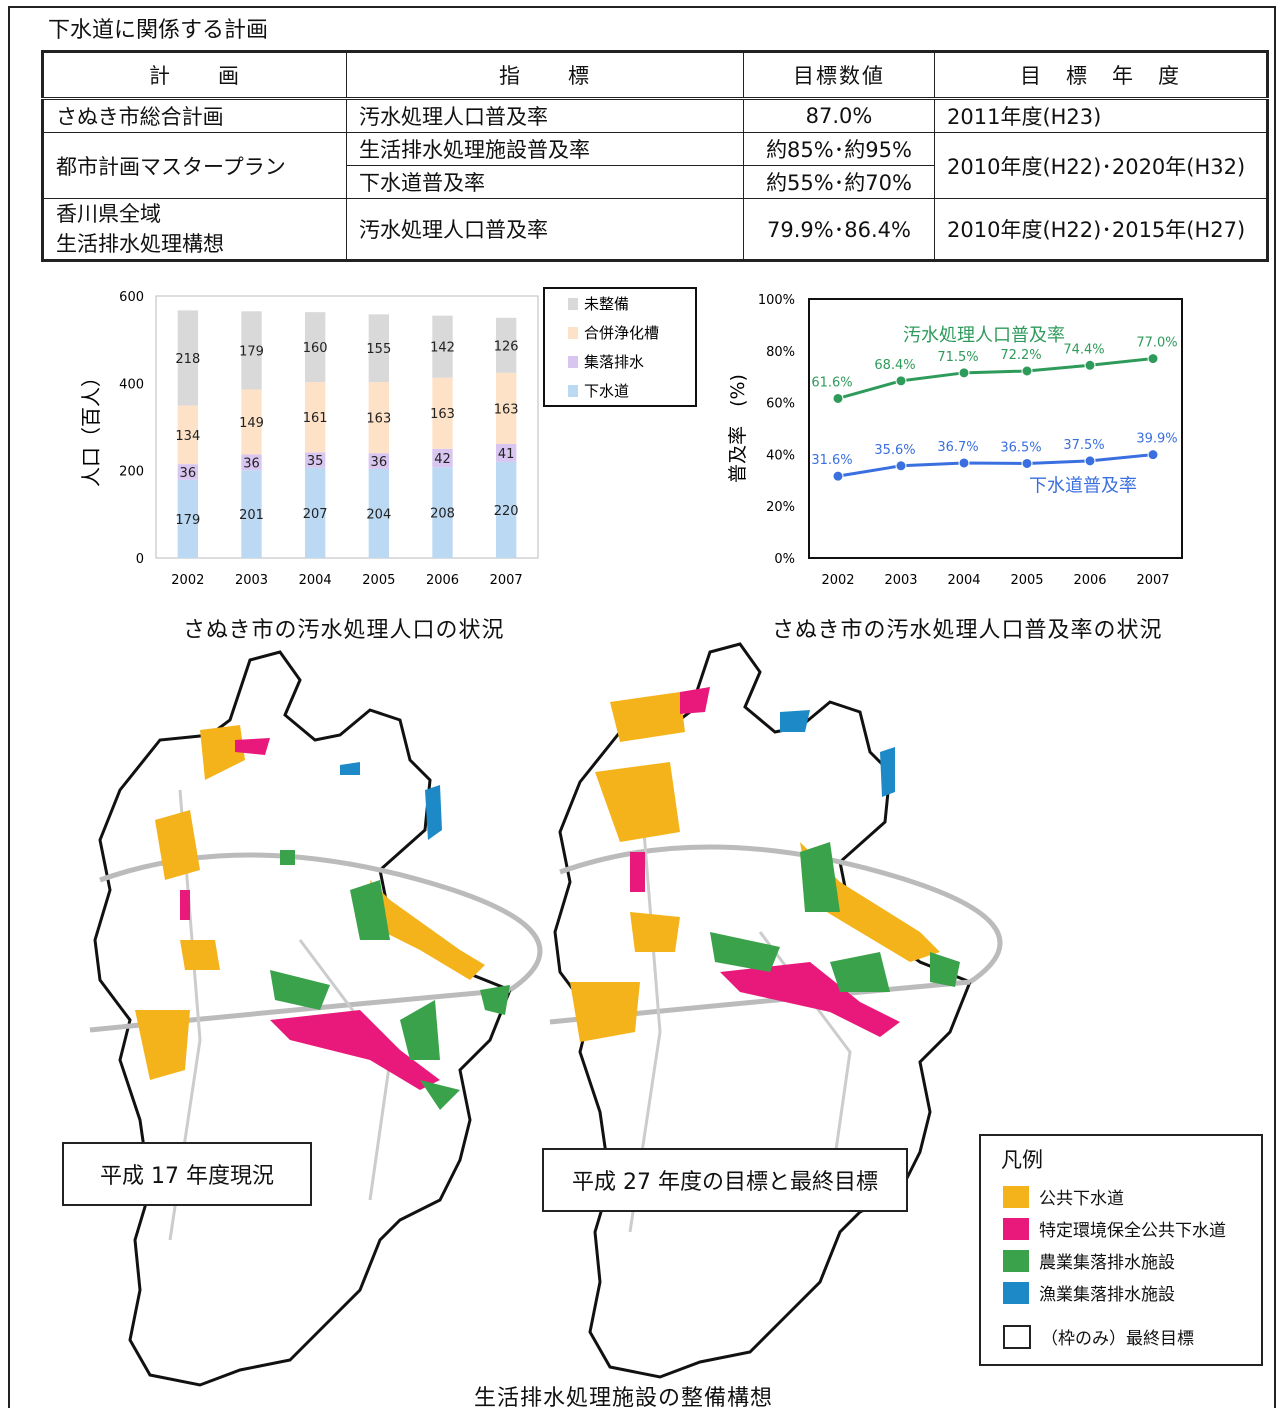  What do you see at coordinates (995, 465) in the screenshot?
I see `series-line` at bounding box center [995, 465].